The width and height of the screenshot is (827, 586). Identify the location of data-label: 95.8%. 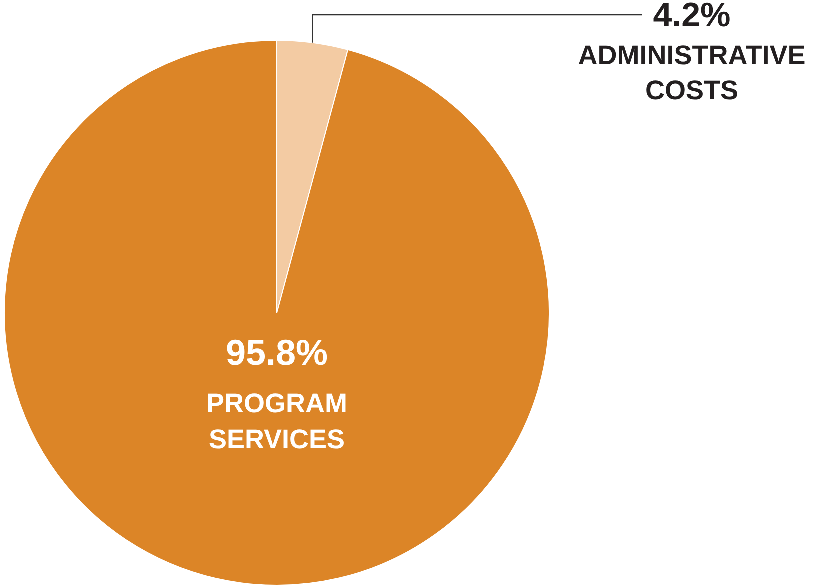
(277, 352).